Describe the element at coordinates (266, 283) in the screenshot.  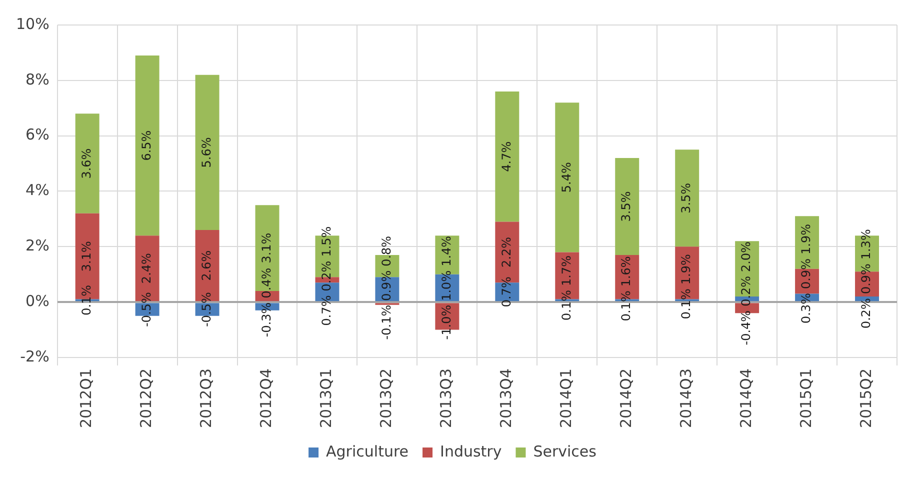
I see `data-label: 0.4%` at that location.